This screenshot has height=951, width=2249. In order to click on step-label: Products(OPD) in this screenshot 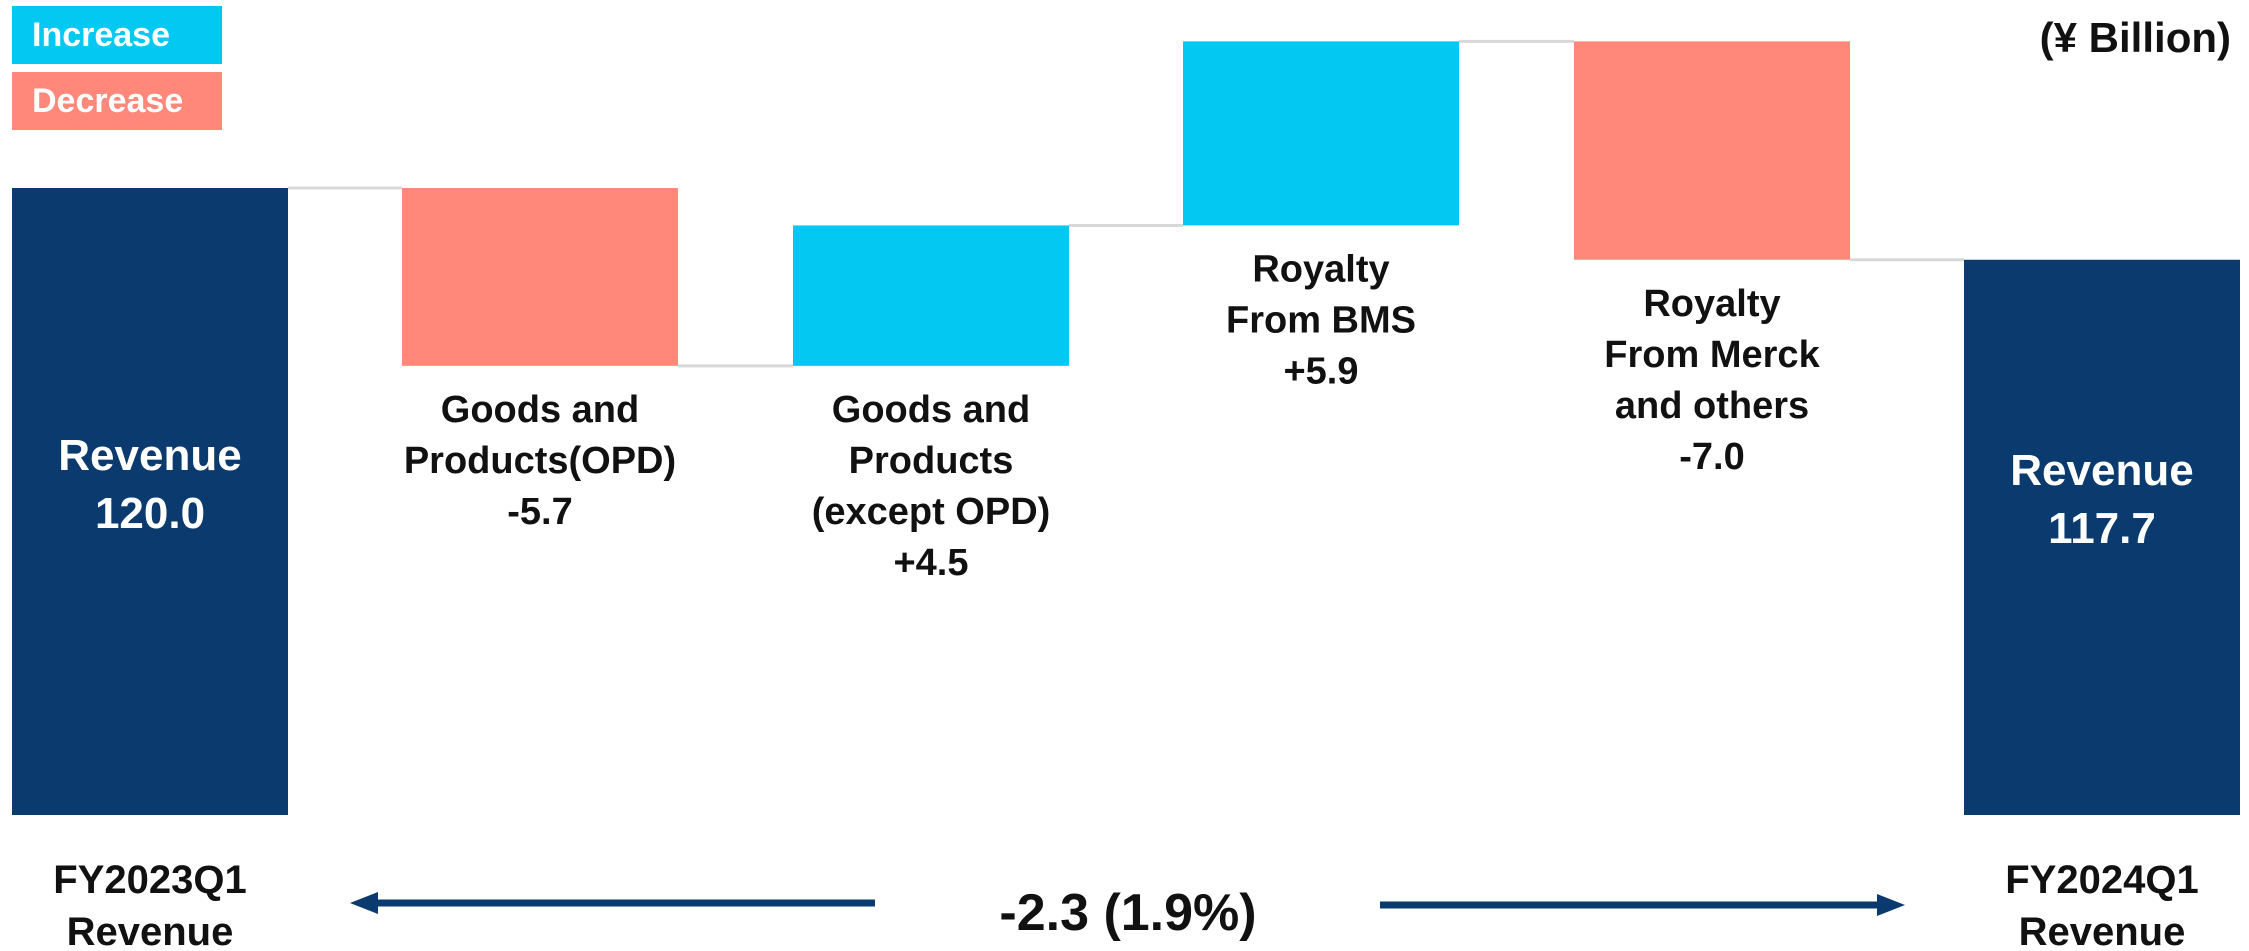, I will do `click(540, 461)`.